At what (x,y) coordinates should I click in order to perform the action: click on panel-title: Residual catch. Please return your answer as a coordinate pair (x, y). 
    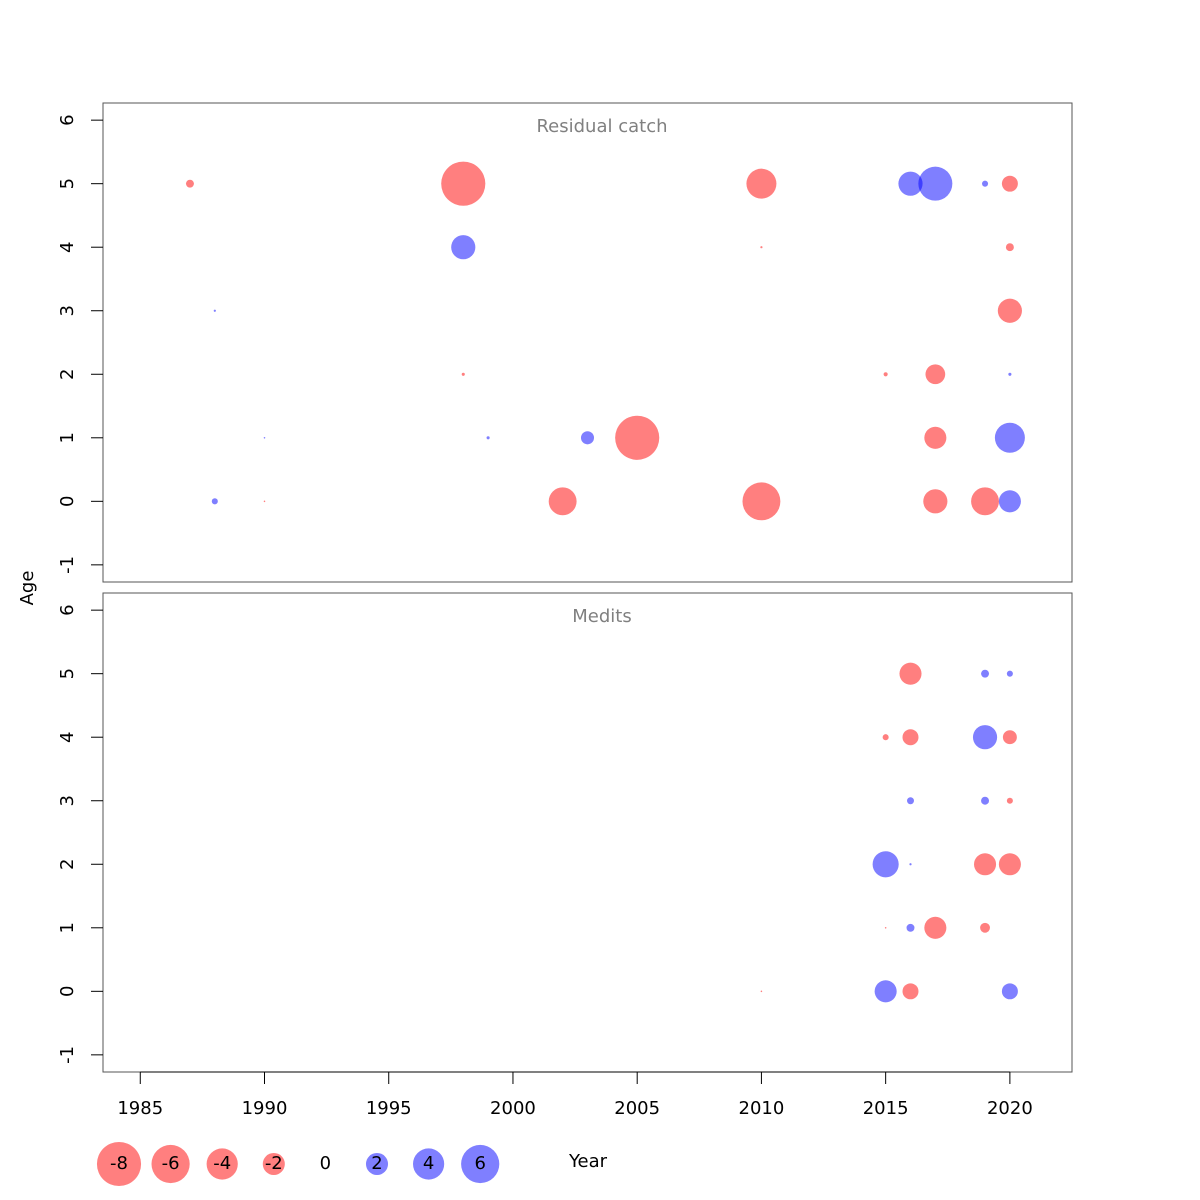
    Looking at the image, I should click on (601, 126).